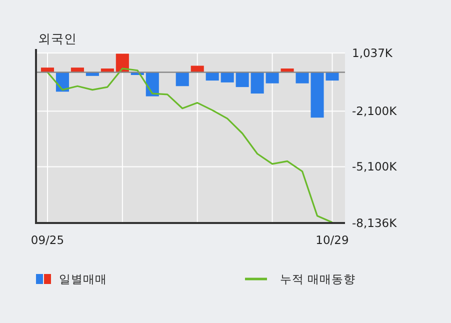  I want to click on y-tick-label: -5,100K, so click(375, 167).